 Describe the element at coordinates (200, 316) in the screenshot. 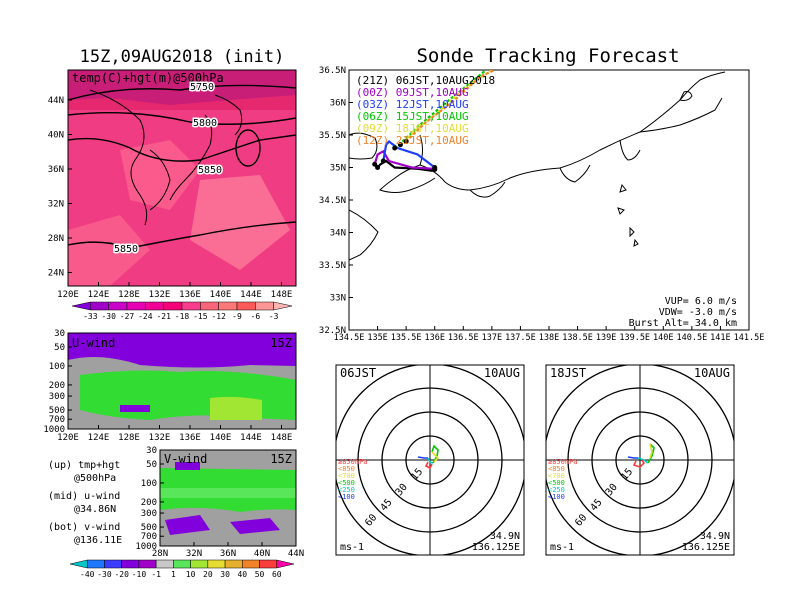

I see `colorbar-label: -15` at that location.